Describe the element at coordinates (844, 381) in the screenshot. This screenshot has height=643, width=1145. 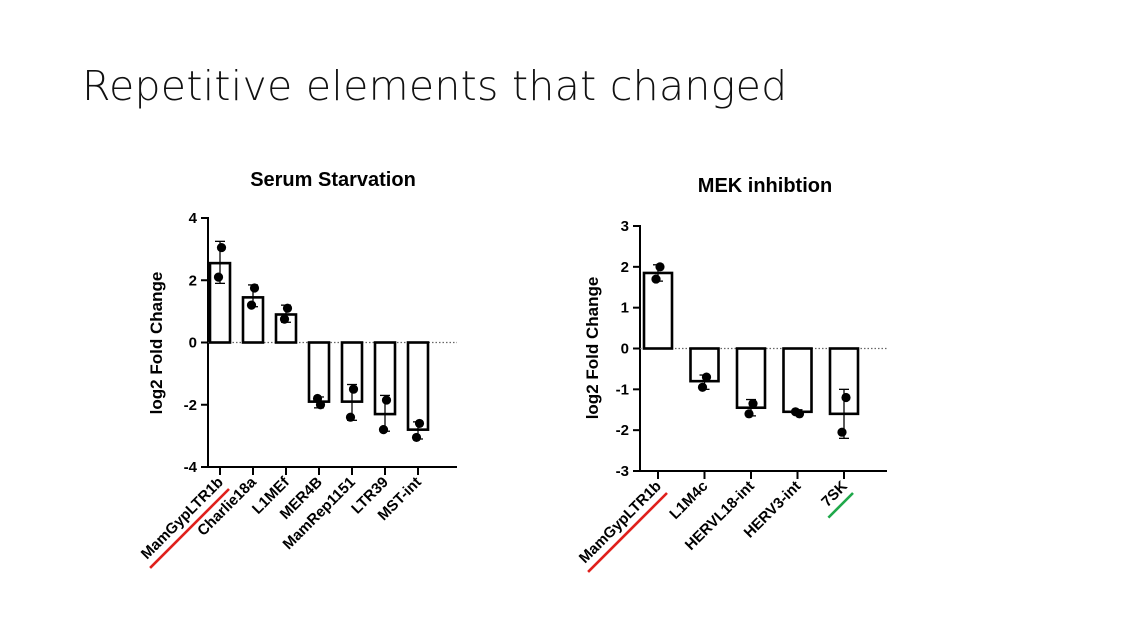
I see `bar-7sk` at that location.